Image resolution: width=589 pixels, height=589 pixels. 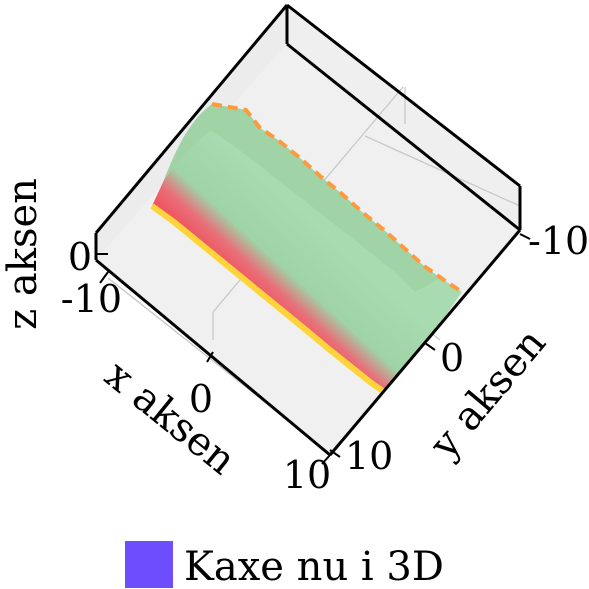 I want to click on z-tick-label: 0, so click(x=80, y=257).